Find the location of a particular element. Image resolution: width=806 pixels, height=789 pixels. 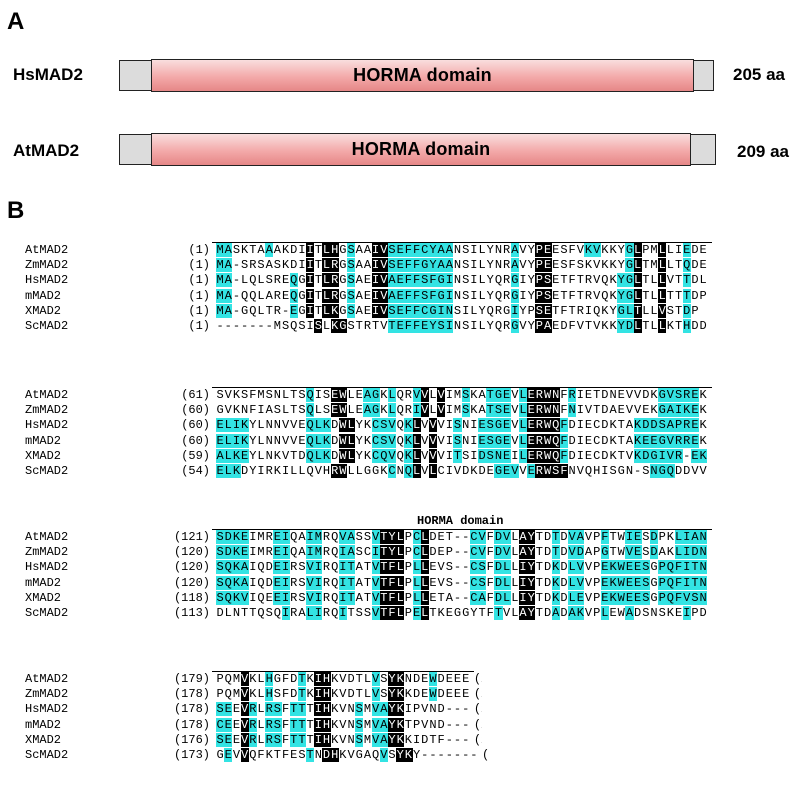

residue: C is located at coordinates (597, 425).